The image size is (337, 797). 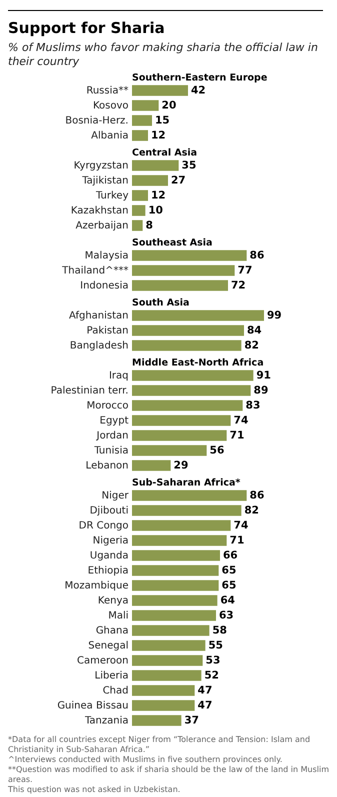 What do you see at coordinates (111, 676) in the screenshot?
I see `y-tick-label: Liberia` at bounding box center [111, 676].